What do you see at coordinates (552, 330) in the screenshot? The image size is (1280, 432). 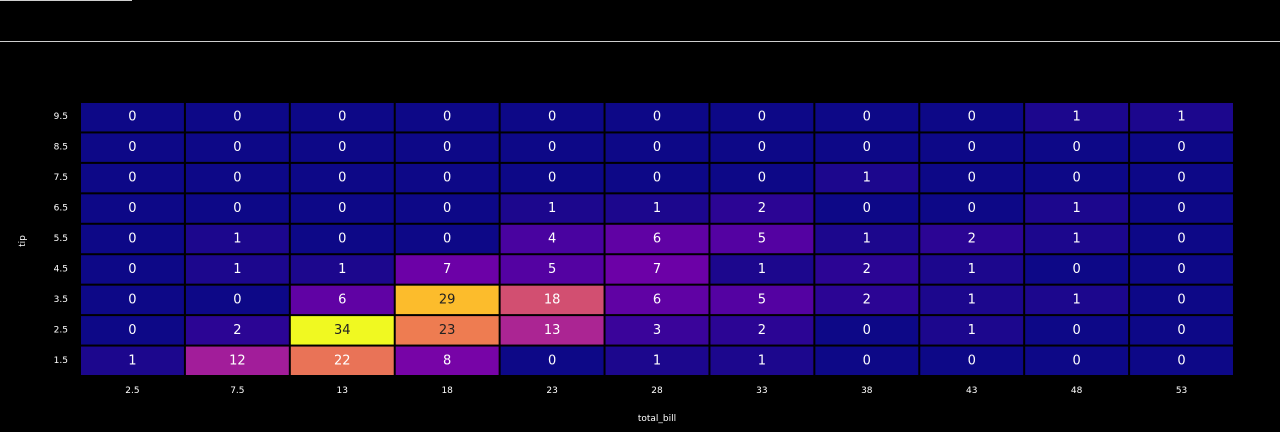 I see `heatmap-cell-value: 13` at bounding box center [552, 330].